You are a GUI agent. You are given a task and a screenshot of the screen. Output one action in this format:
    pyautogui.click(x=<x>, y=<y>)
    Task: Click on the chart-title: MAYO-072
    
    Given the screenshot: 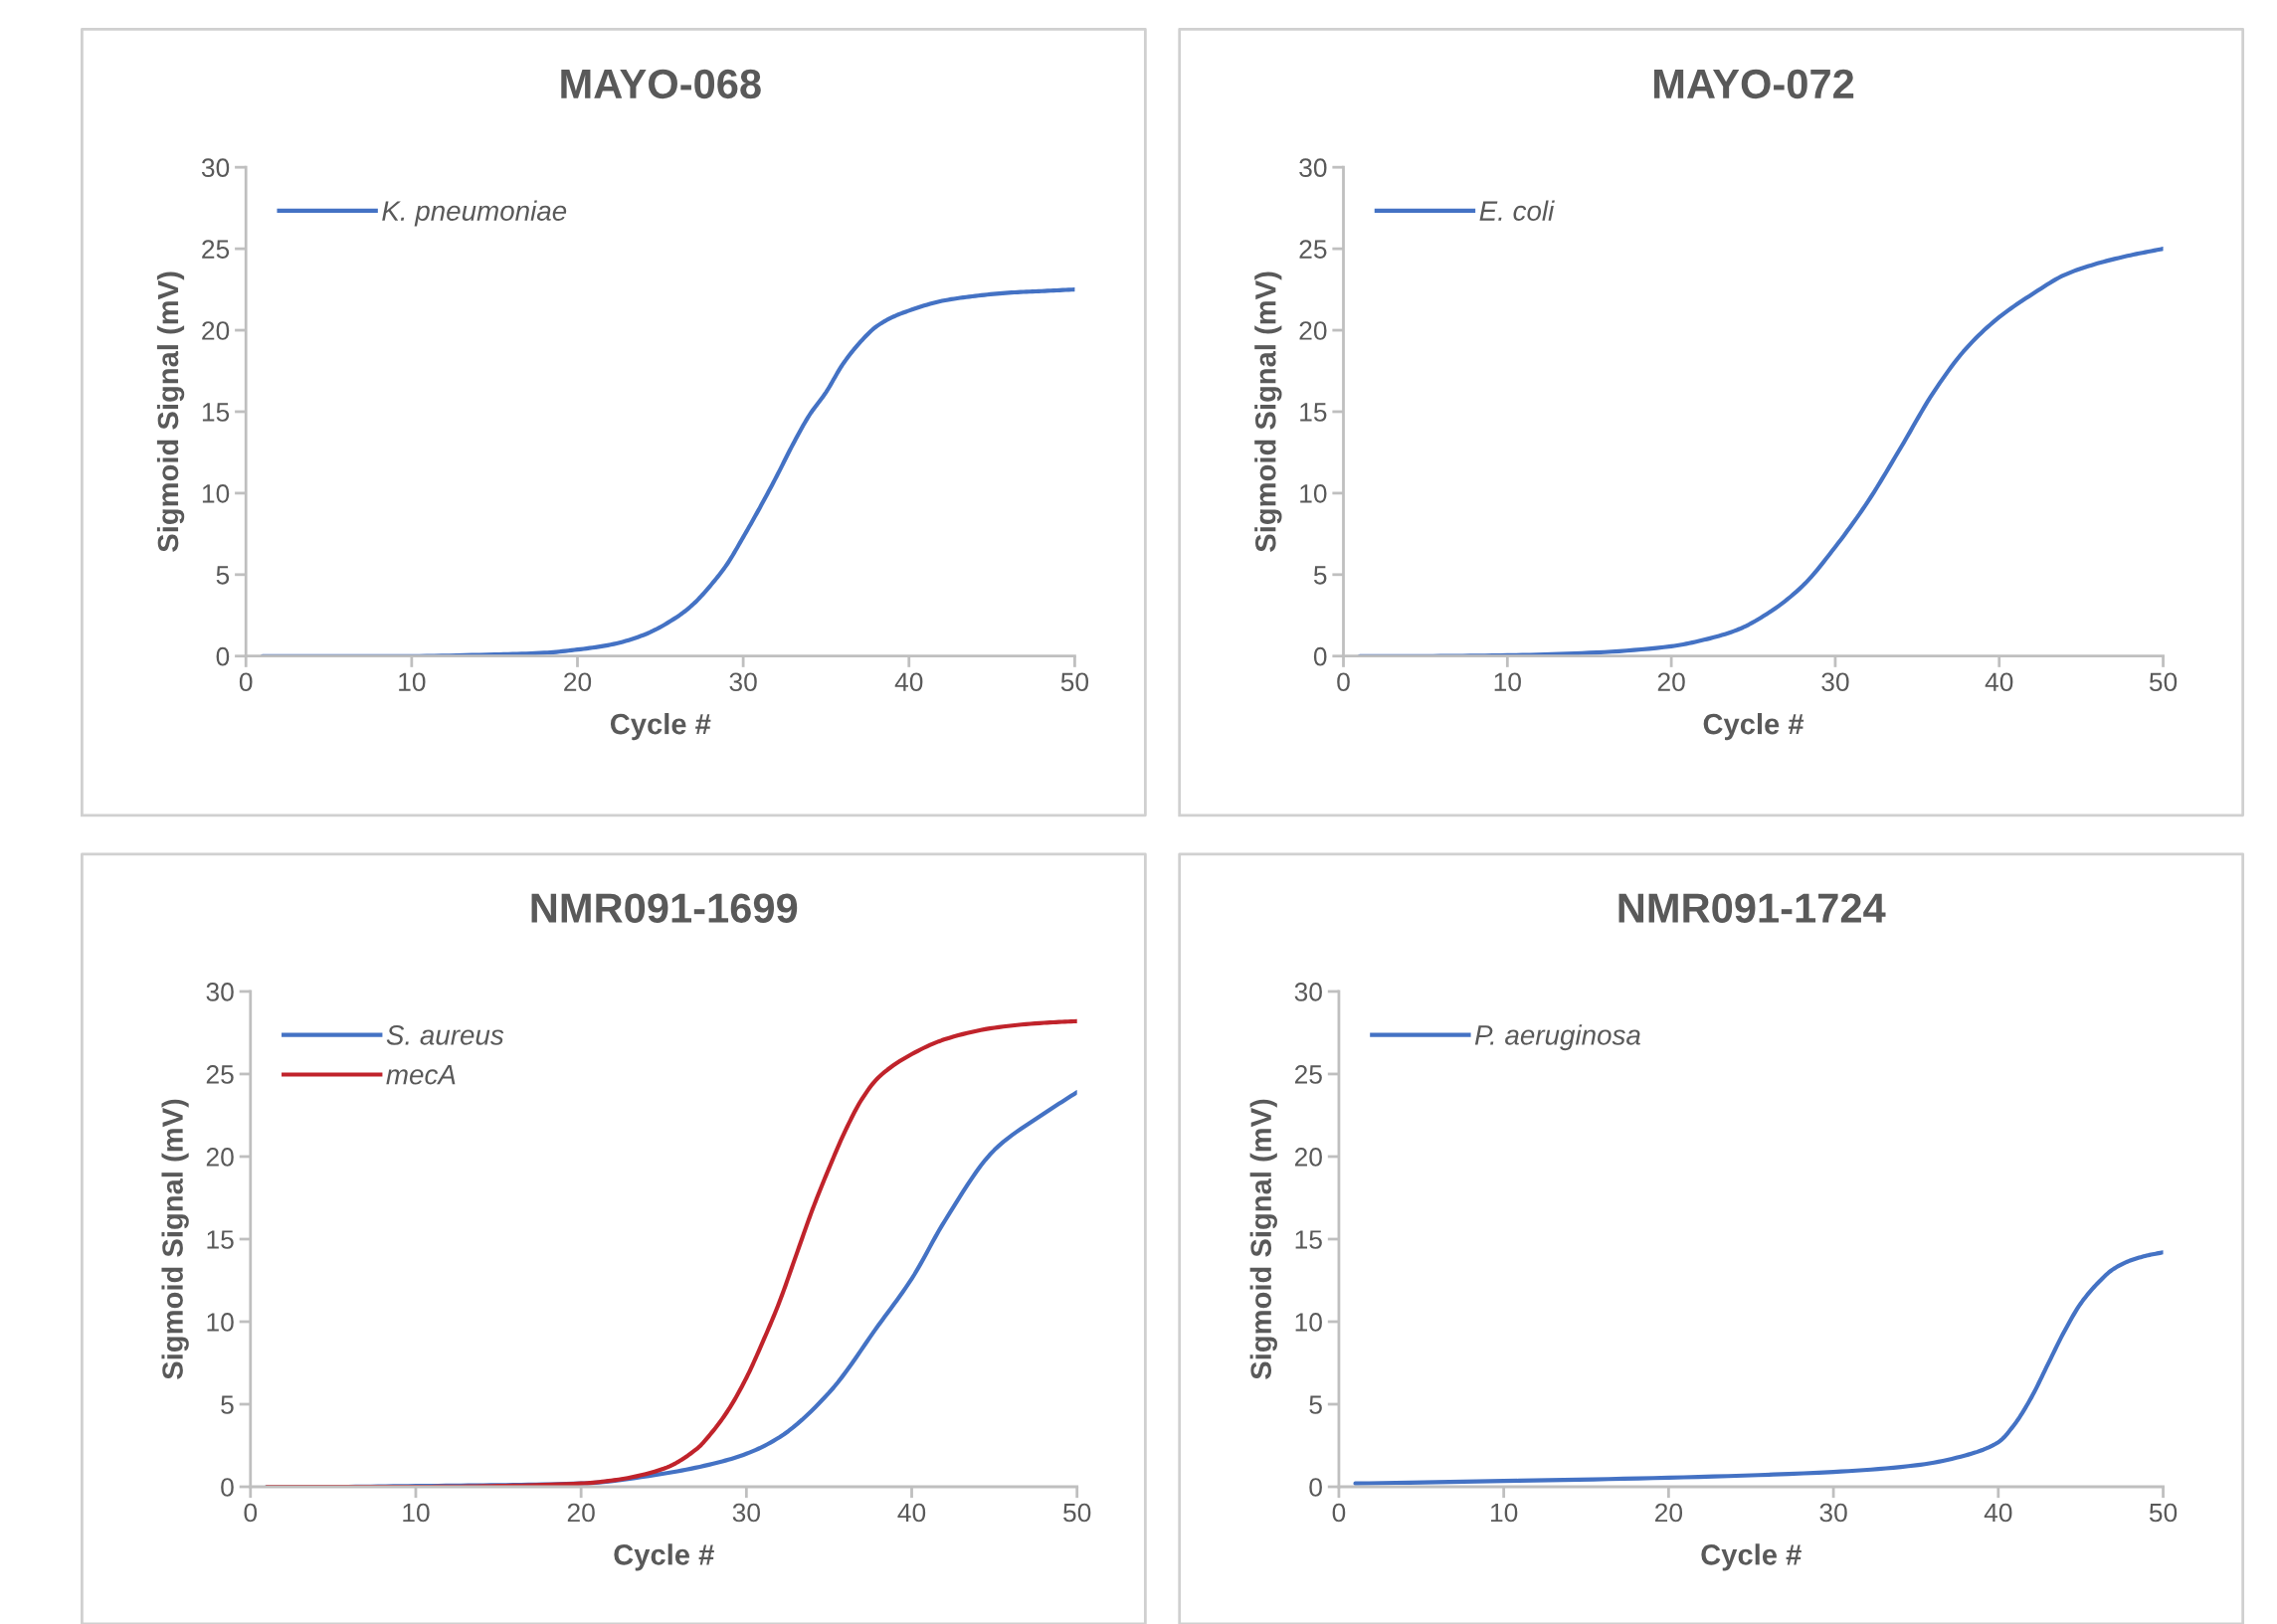 What is the action you would take?
    pyautogui.click(x=1754, y=84)
    